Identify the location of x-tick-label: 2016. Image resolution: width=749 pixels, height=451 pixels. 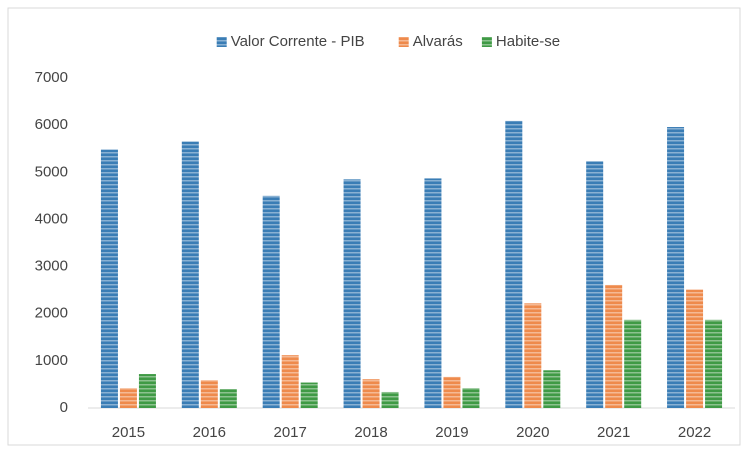
(209, 432).